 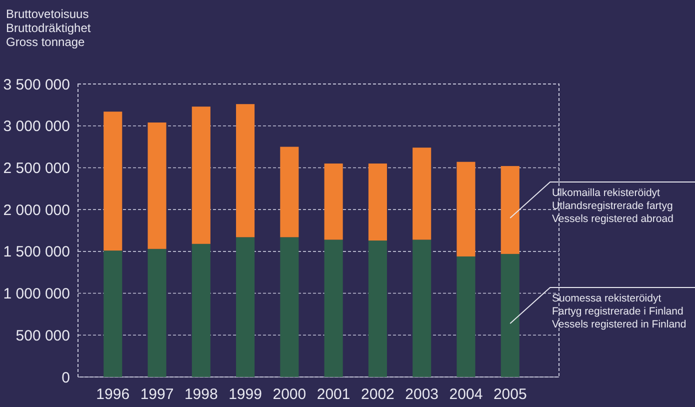 What do you see at coordinates (201, 394) in the screenshot?
I see `x-tick-label: 1998` at bounding box center [201, 394].